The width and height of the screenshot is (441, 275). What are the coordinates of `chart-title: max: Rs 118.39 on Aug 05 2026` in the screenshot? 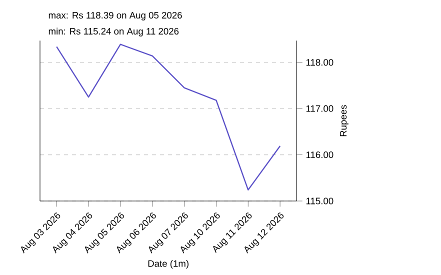 It's located at (115, 16).